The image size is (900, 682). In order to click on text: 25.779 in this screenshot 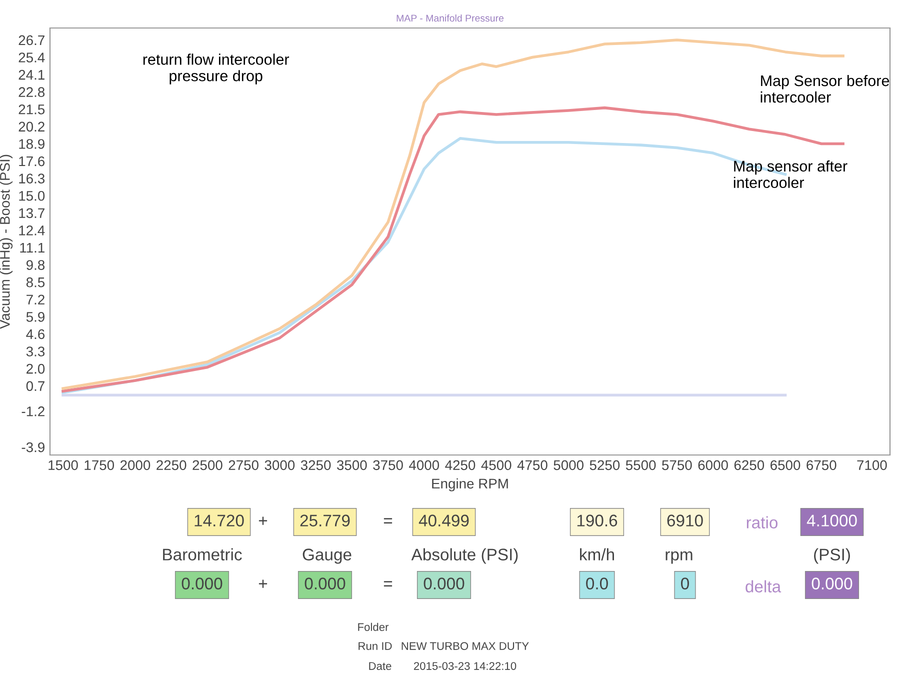, I will do `click(325, 520)`.